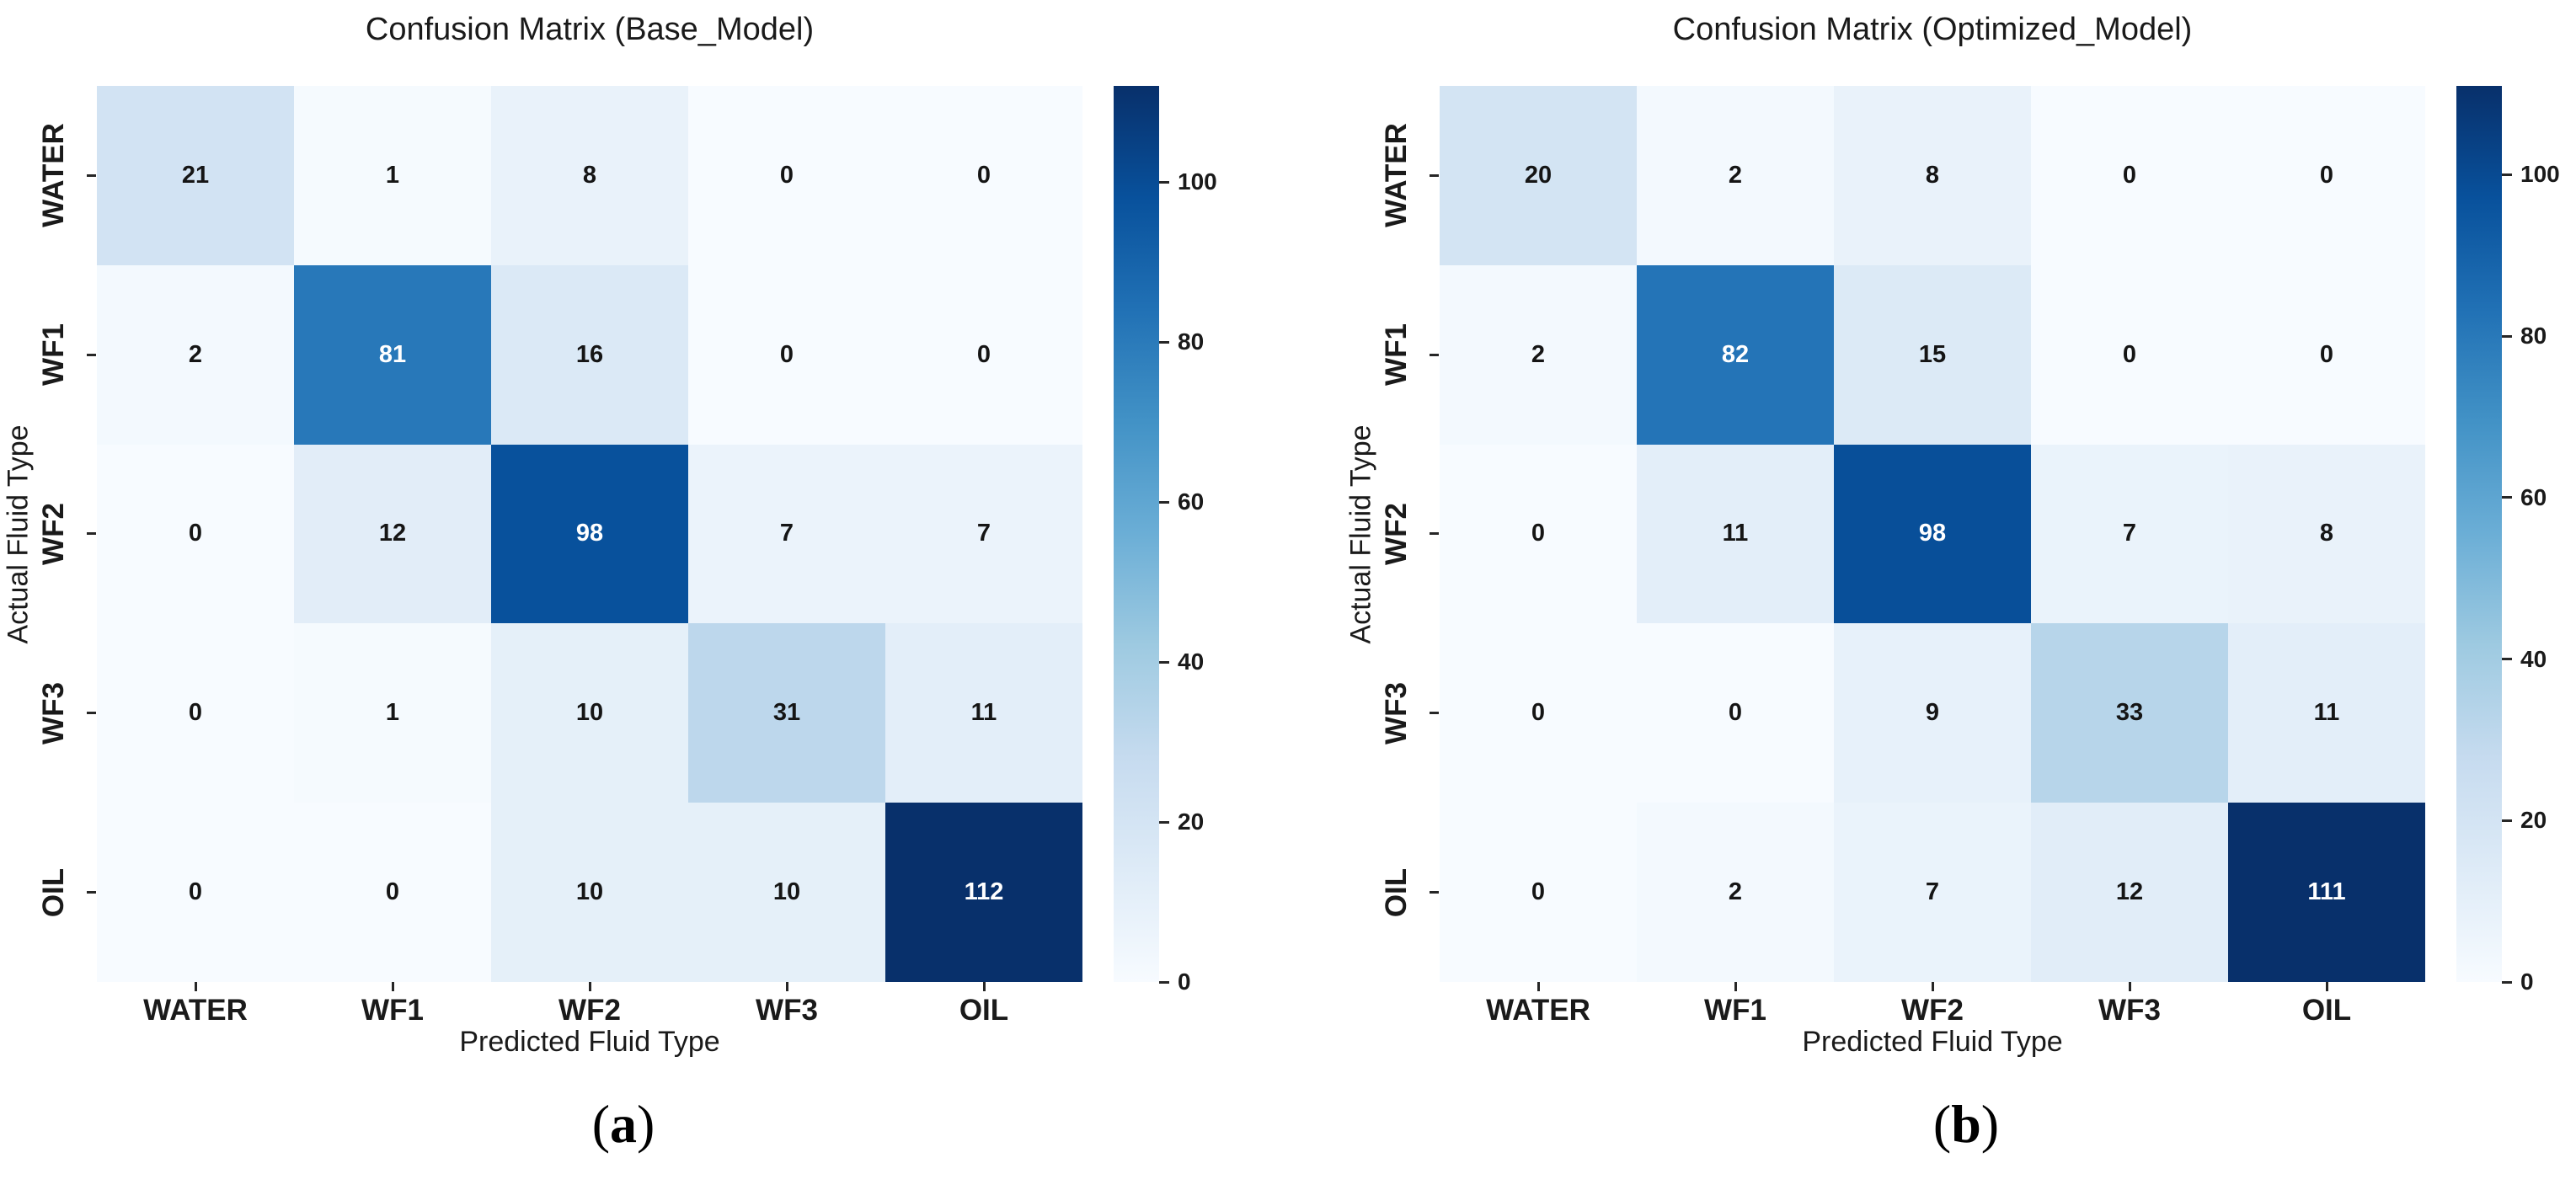  What do you see at coordinates (1932, 29) in the screenshot?
I see `plot-title: Confusion Matrix (Optimized_Model)` at bounding box center [1932, 29].